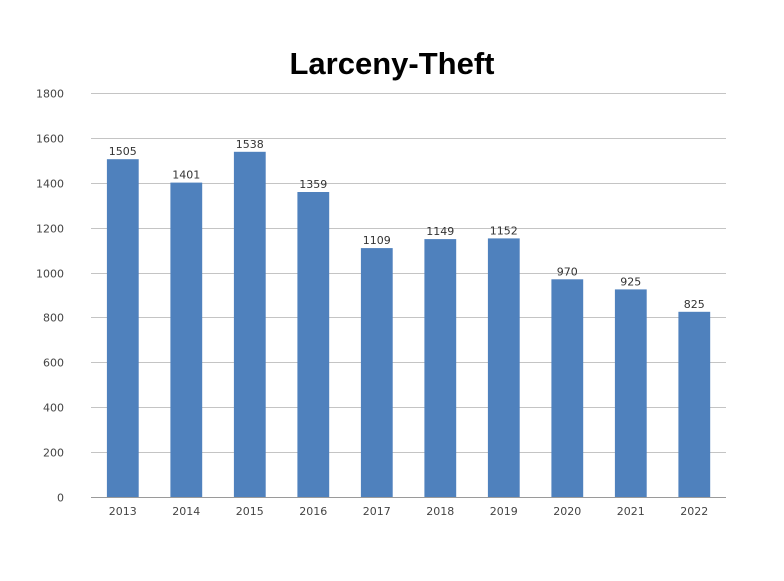 This screenshot has width=784, height=581. Describe the element at coordinates (50, 94) in the screenshot. I see `y-tick-label: 1800` at that location.